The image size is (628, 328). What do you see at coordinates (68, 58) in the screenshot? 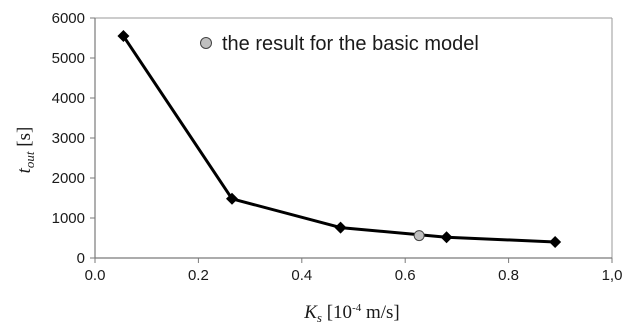
I see `y-tick-label: 5000` at bounding box center [68, 58].